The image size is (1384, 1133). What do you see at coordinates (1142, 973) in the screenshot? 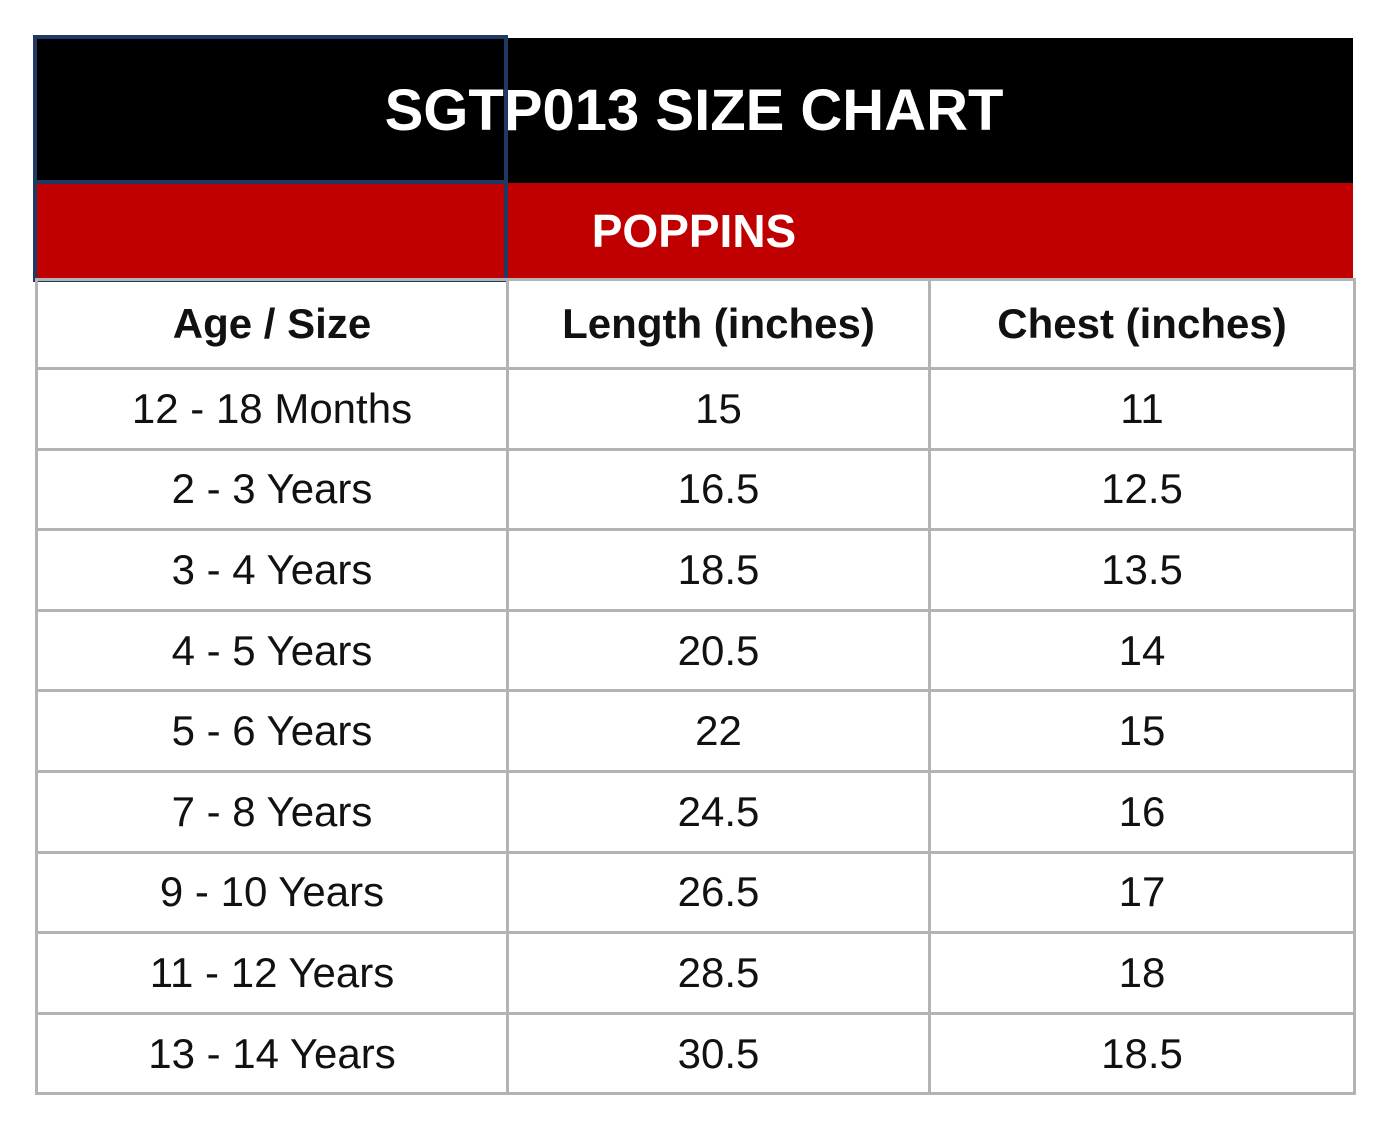
I see `measure-cell: 18` at bounding box center [1142, 973].